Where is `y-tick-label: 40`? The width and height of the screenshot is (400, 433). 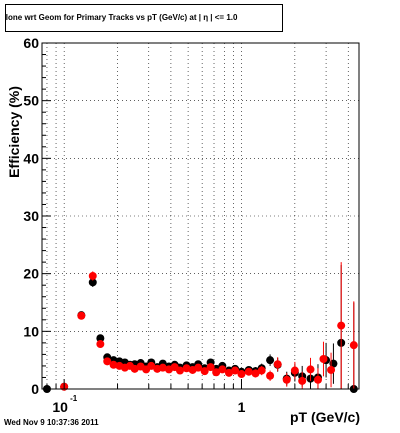
y-tick-label: 40 is located at coordinates (31, 158).